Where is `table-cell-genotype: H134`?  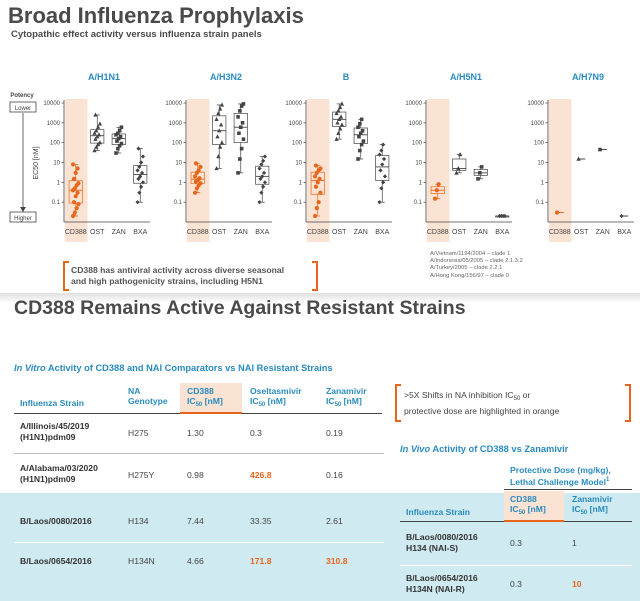 table-cell-genotype: H134 is located at coordinates (138, 521).